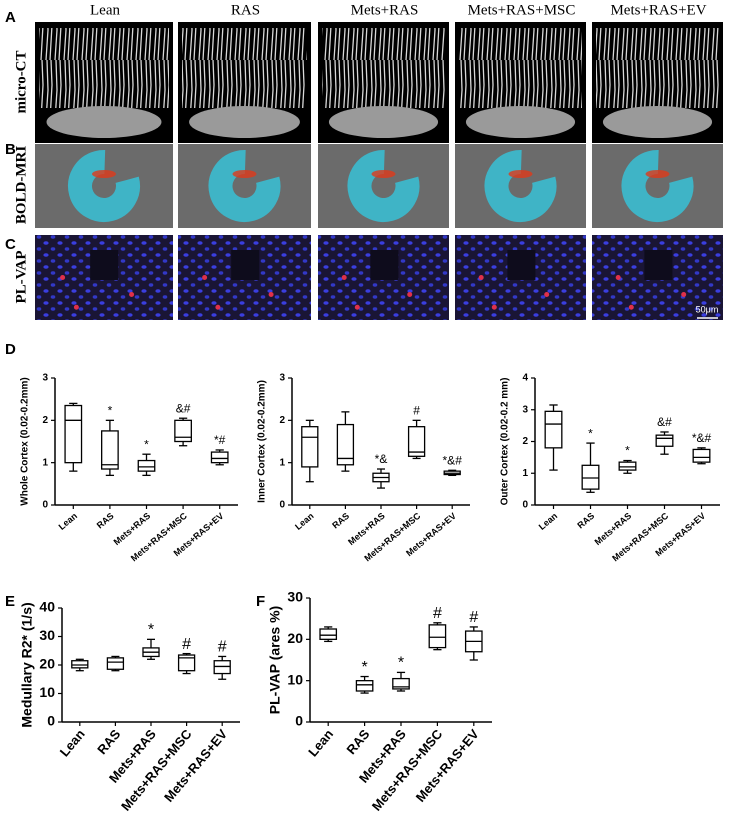 The image size is (733, 828). What do you see at coordinates (505, 442) in the screenshot?
I see `y-axis-label: Outer Cortex (0.02-0.2 mm)` at bounding box center [505, 442].